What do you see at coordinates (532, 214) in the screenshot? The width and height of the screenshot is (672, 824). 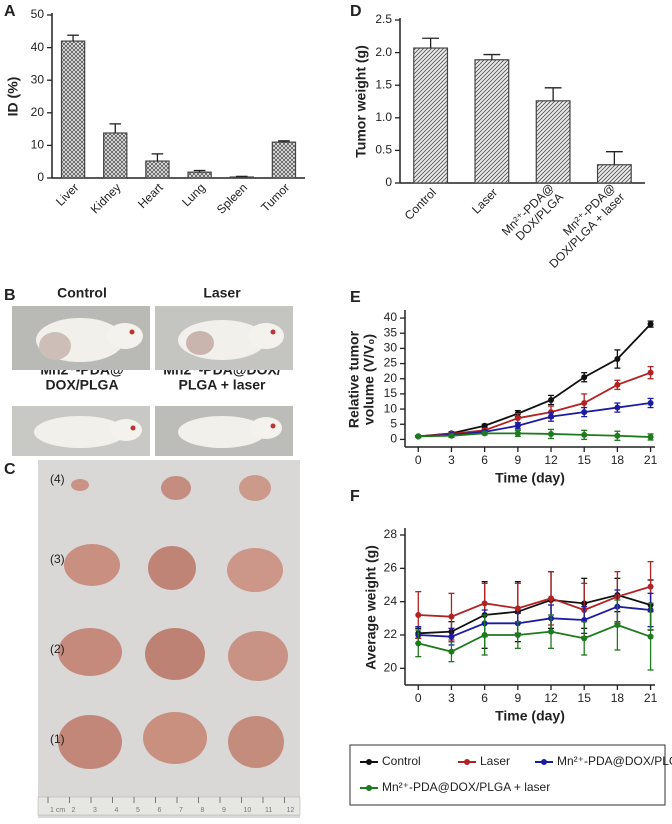 I see `x-tick-label: Mn²⁺-PDA@DOX/PLGA` at bounding box center [532, 214].